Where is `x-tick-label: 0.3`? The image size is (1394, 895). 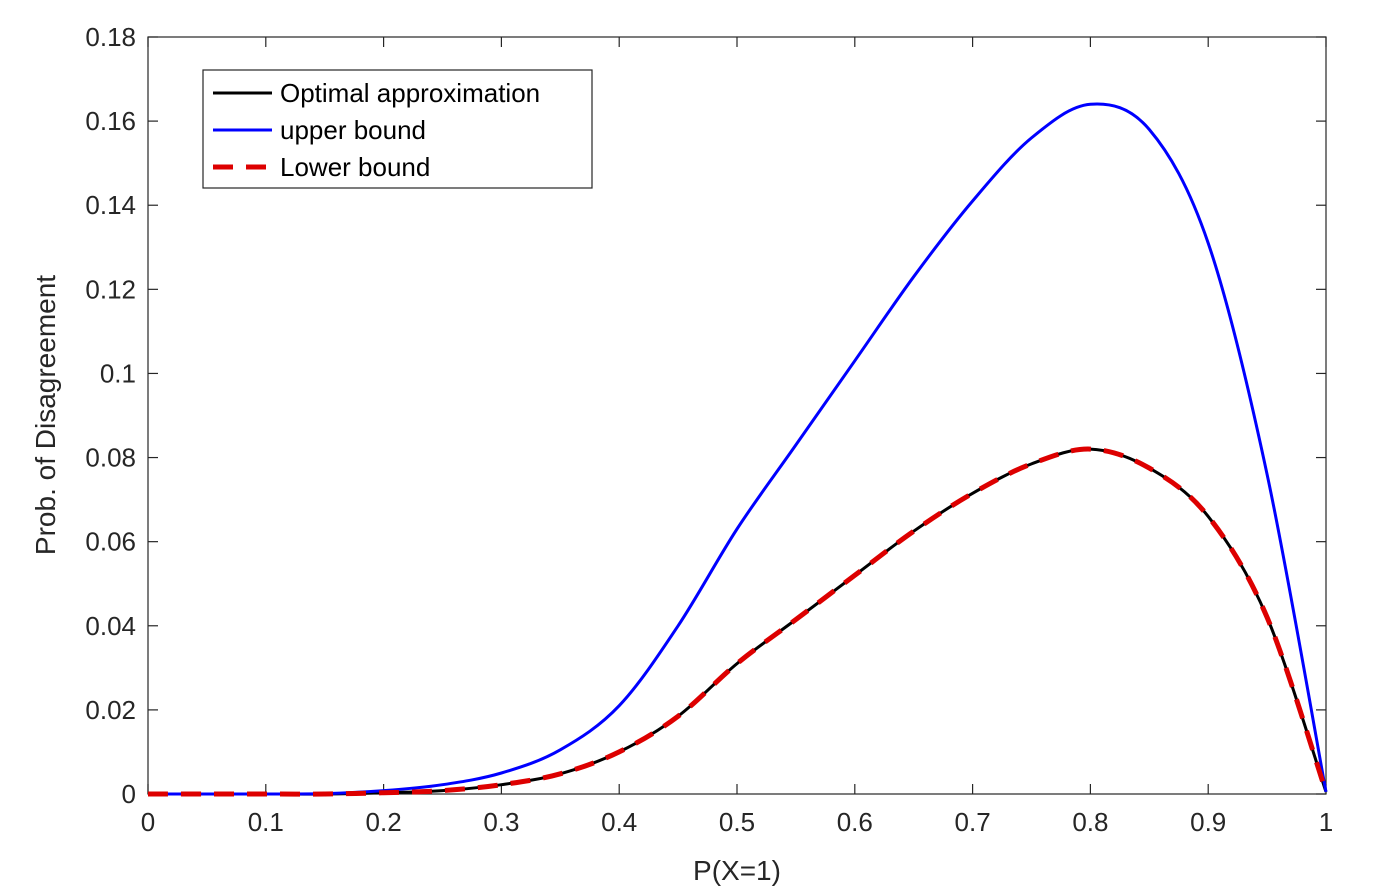 x-tick-label: 0.3 is located at coordinates (501, 822).